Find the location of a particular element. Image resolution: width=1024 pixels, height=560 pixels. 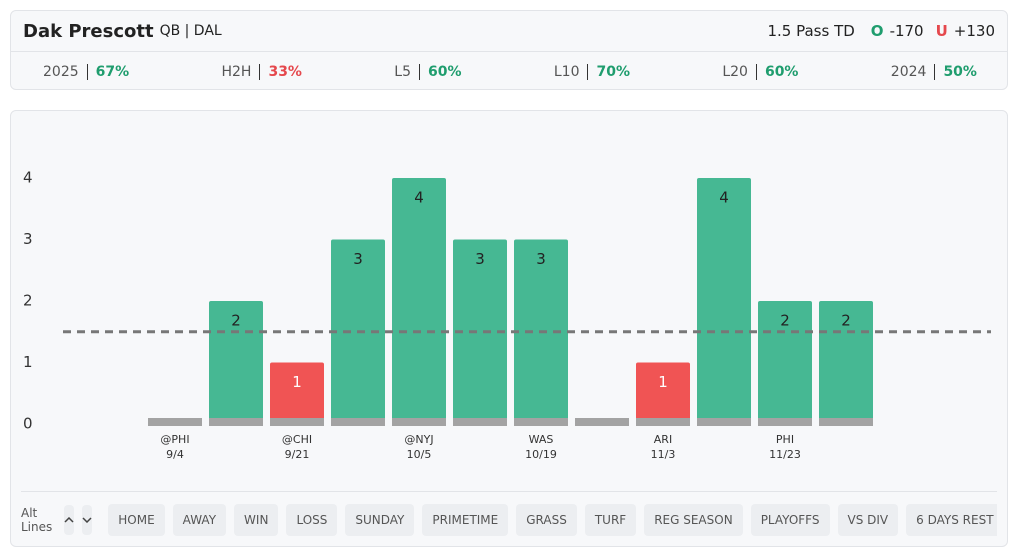

stat: 2025 67% is located at coordinates (86, 71).